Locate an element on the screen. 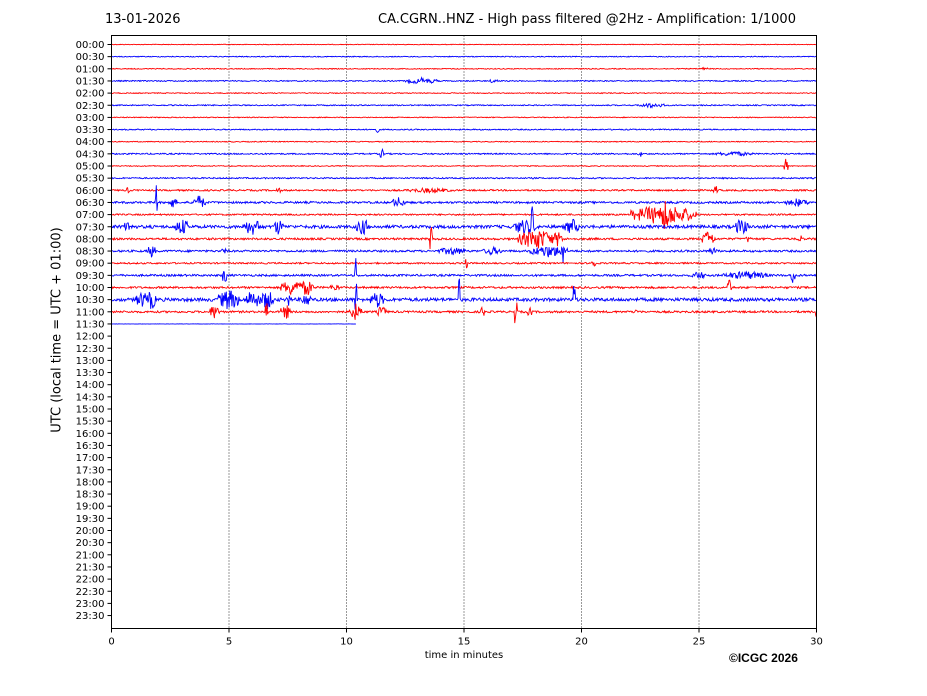 Image resolution: width=927 pixels, height=696 pixels. x-axis-label: time in minutes is located at coordinates (464, 655).